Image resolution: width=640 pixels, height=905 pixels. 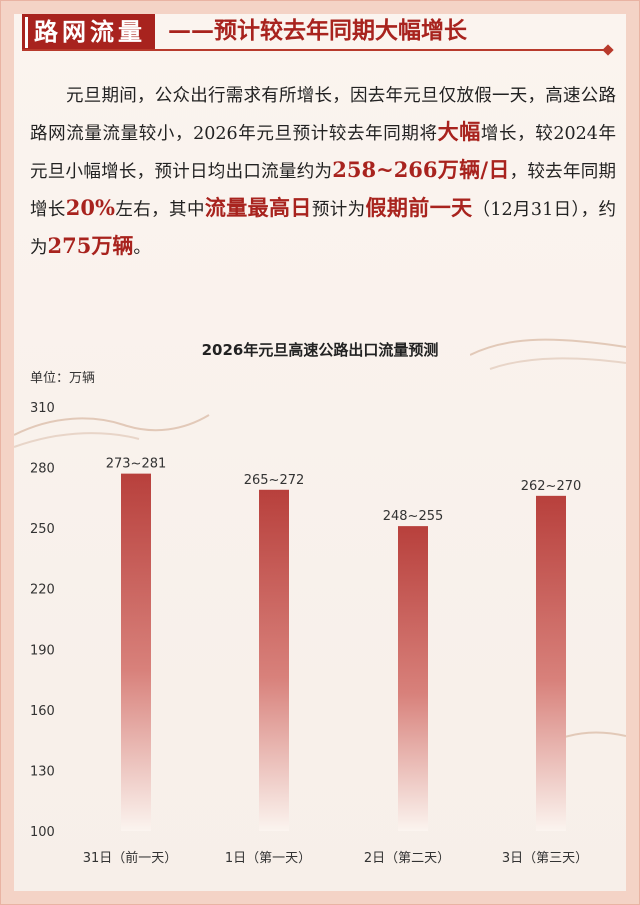 I want to click on para-highlight: 假期前一天, so click(x=419, y=207).